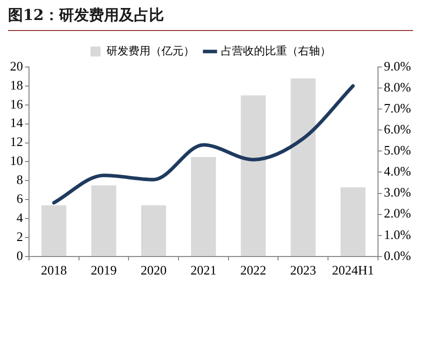  I want to click on y-tick-label: 18, so click(16, 84).